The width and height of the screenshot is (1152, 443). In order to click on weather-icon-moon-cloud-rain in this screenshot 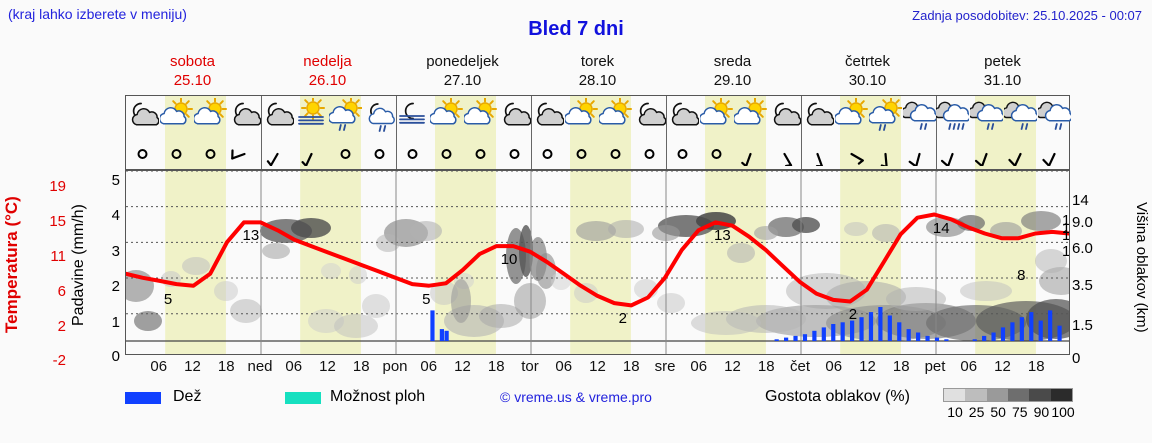, I will do `click(379, 119)`.